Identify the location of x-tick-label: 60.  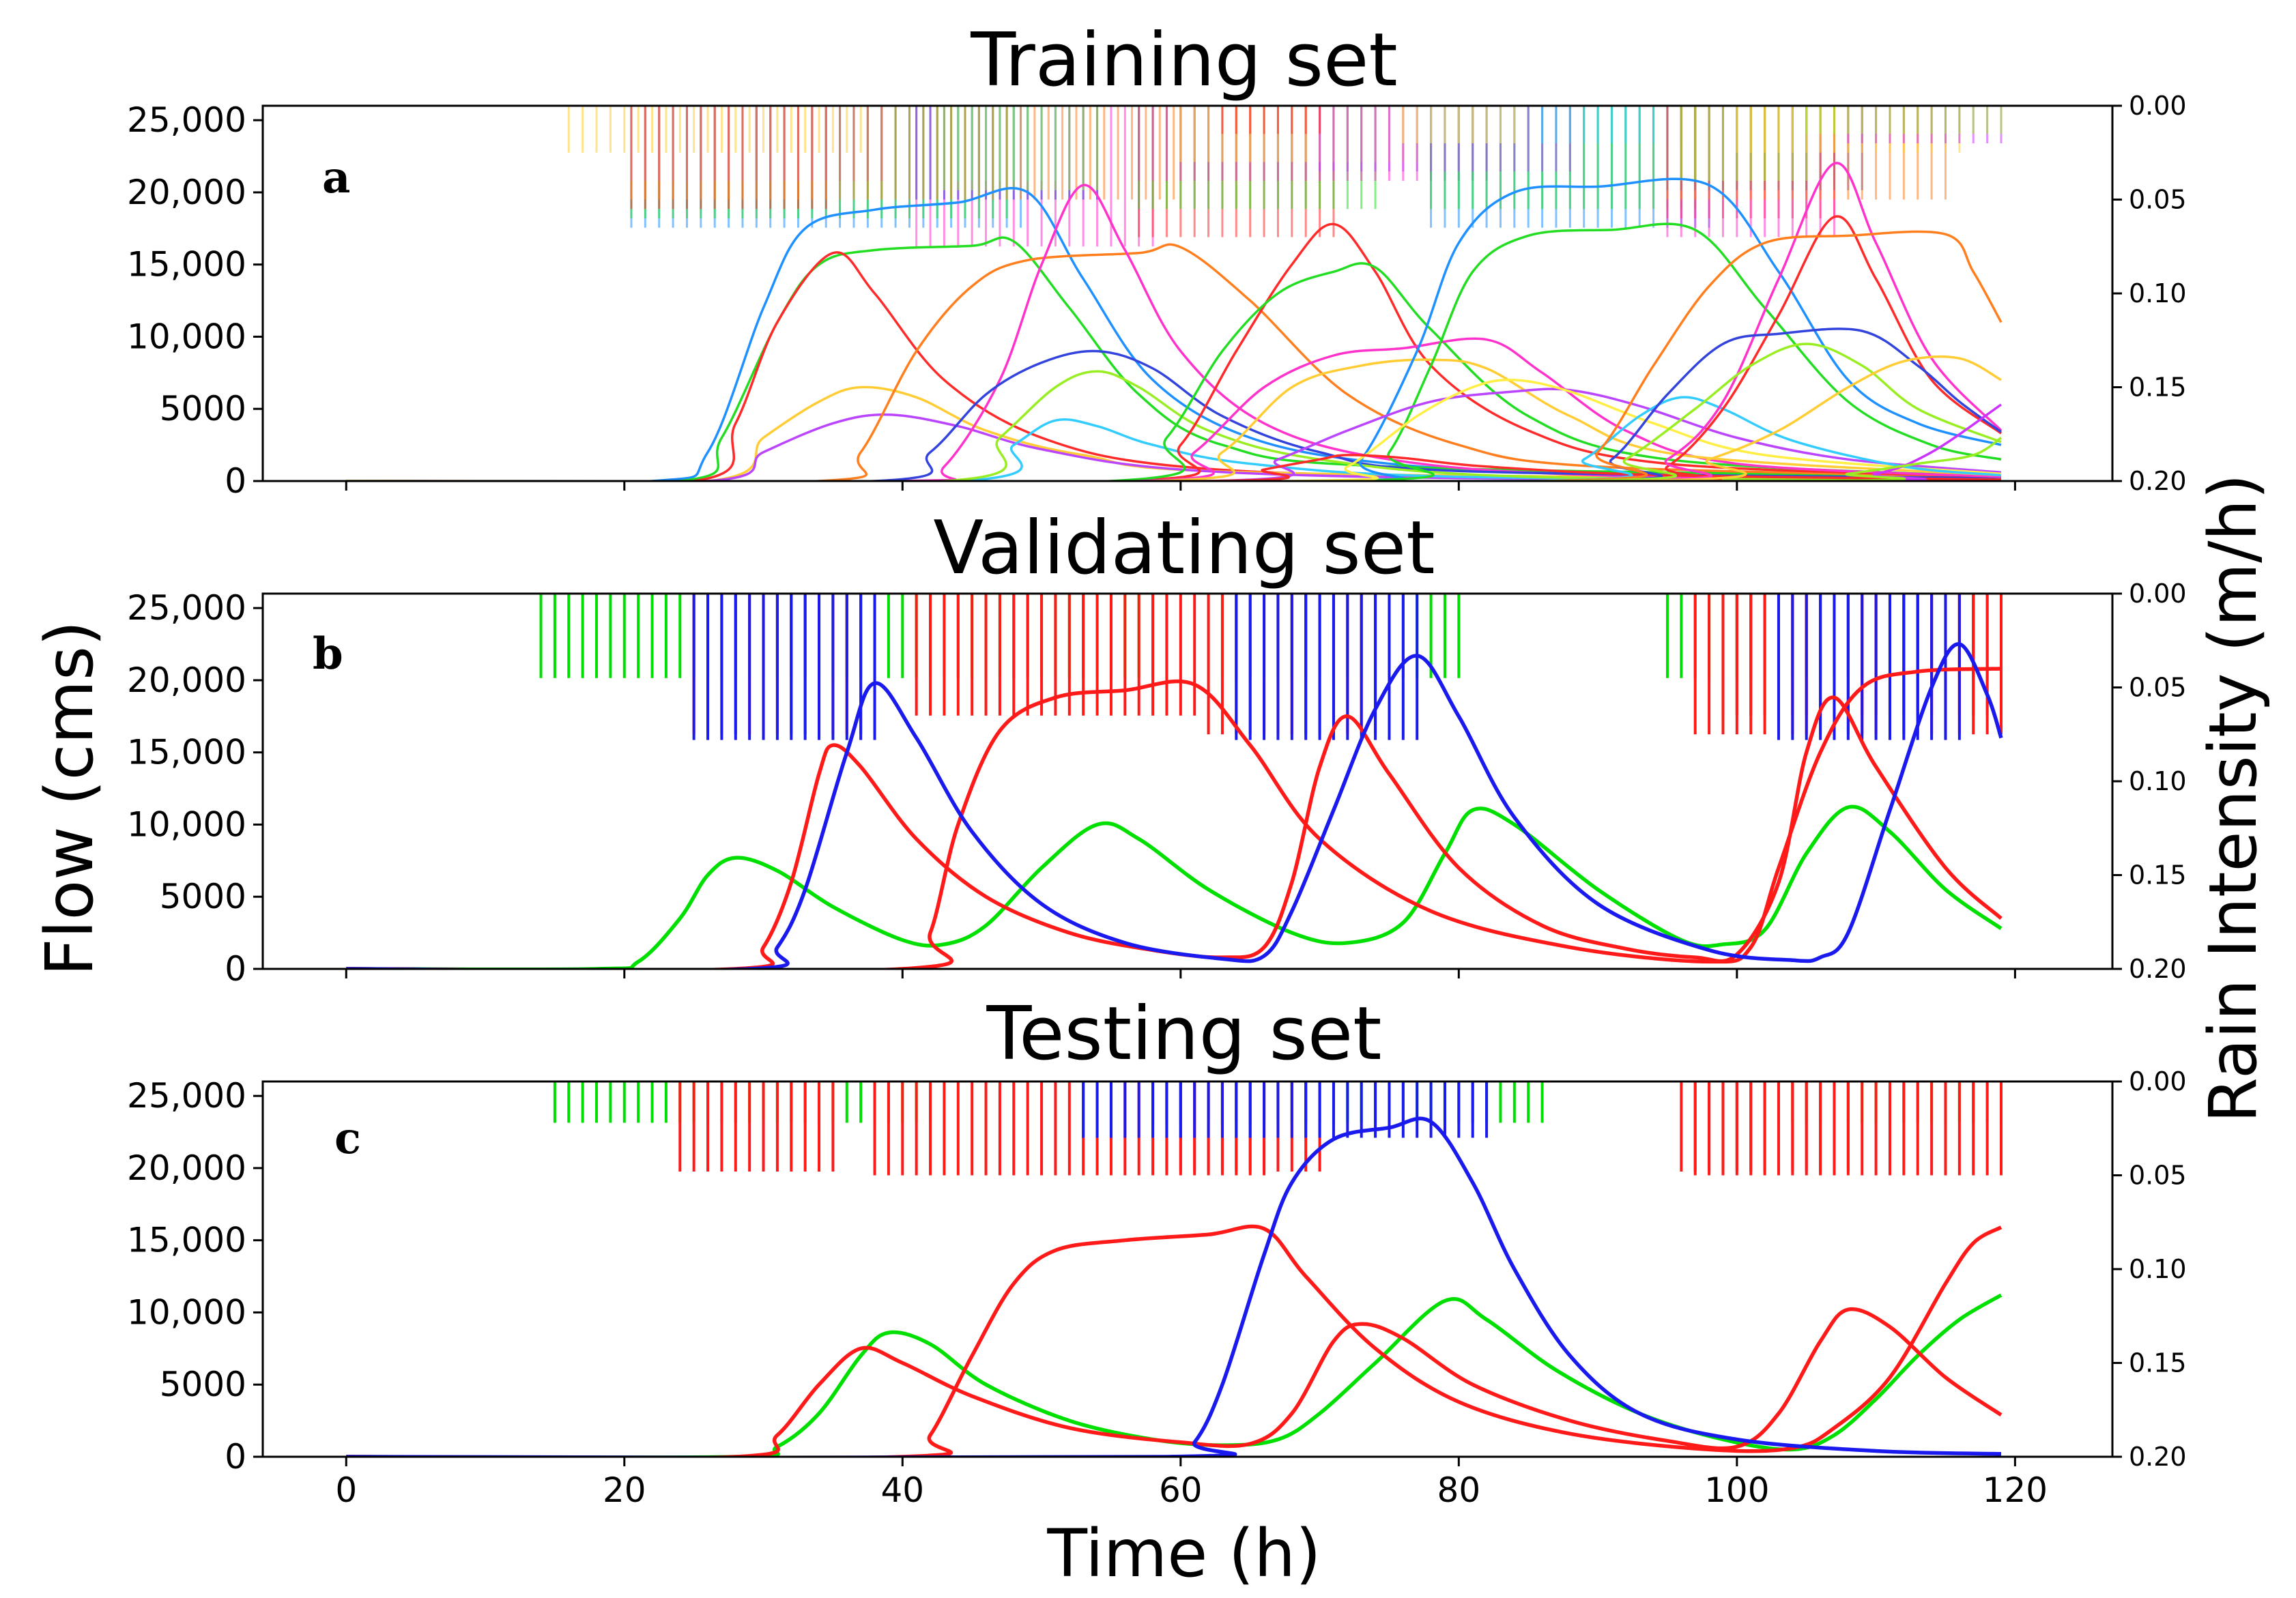
(1181, 1490).